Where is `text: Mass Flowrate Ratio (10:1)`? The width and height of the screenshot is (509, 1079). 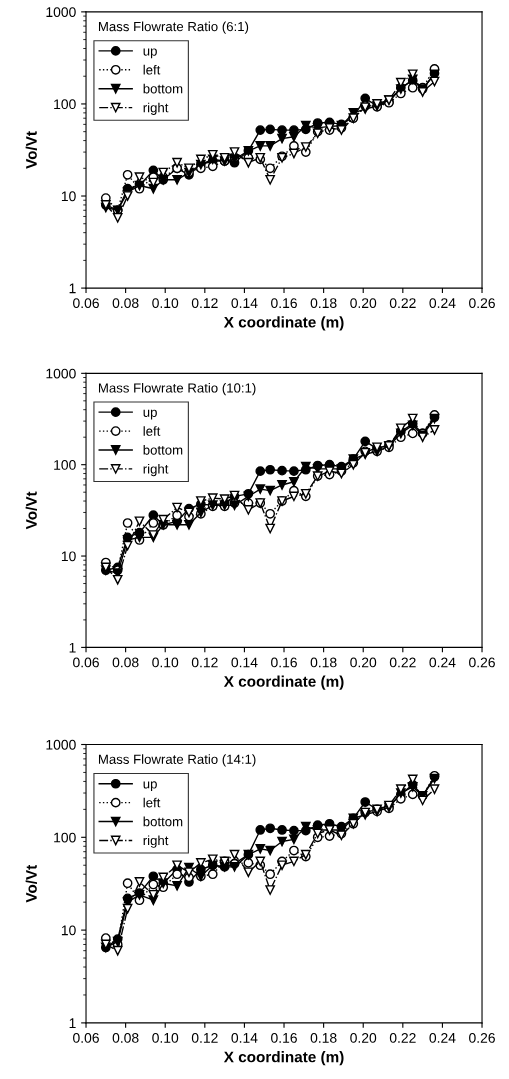 text: Mass Flowrate Ratio (10:1) is located at coordinates (177, 389).